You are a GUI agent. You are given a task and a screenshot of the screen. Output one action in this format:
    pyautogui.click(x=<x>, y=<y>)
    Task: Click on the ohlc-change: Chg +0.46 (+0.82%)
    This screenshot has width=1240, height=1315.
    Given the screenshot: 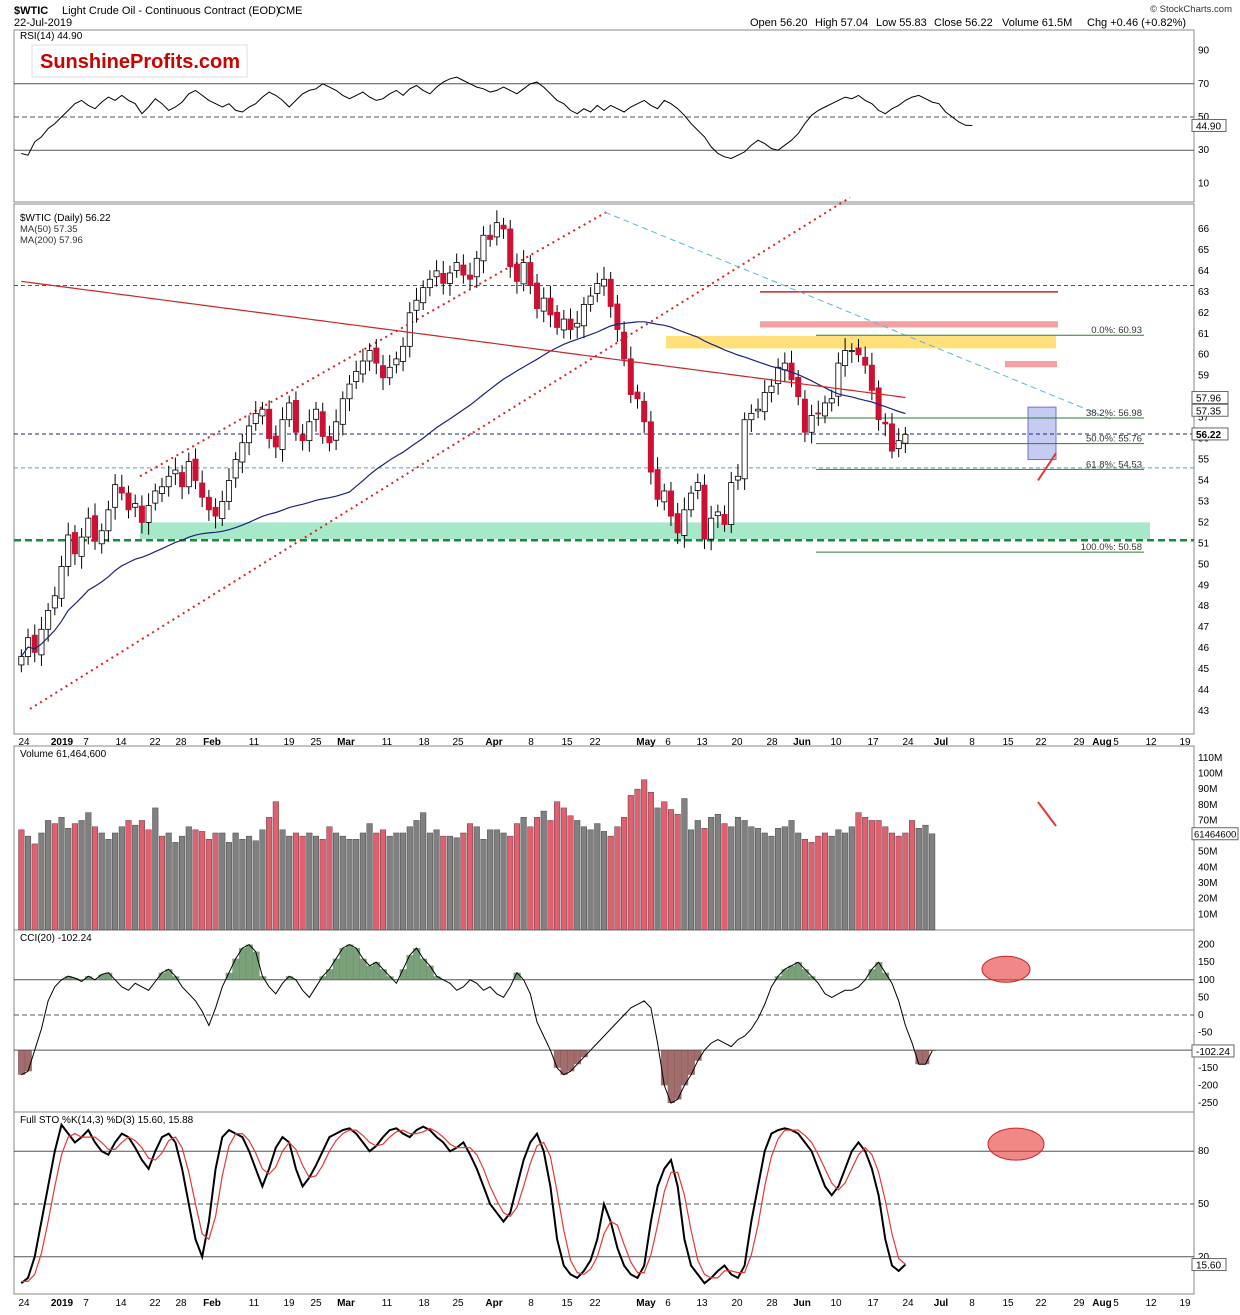 What is the action you would take?
    pyautogui.click(x=1136, y=23)
    